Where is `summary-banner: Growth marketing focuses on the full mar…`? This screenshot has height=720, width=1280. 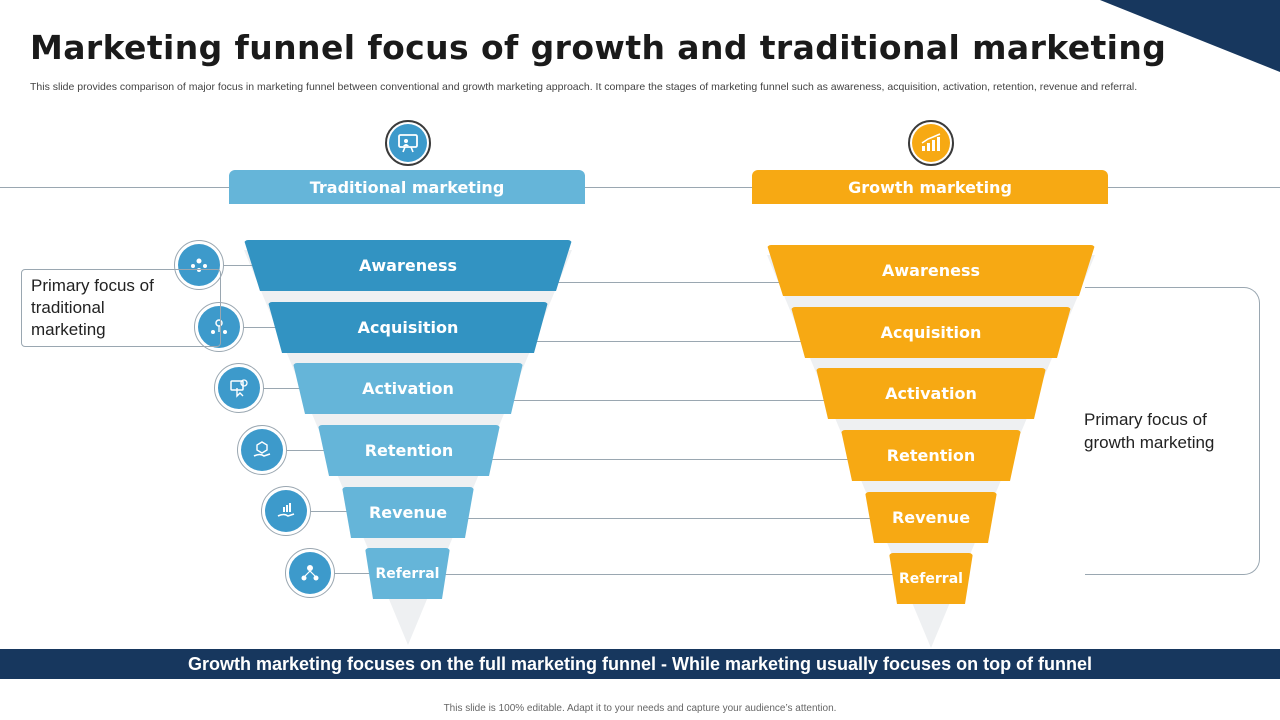 summary-banner: Growth marketing focuses on the full mar… is located at coordinates (640, 664).